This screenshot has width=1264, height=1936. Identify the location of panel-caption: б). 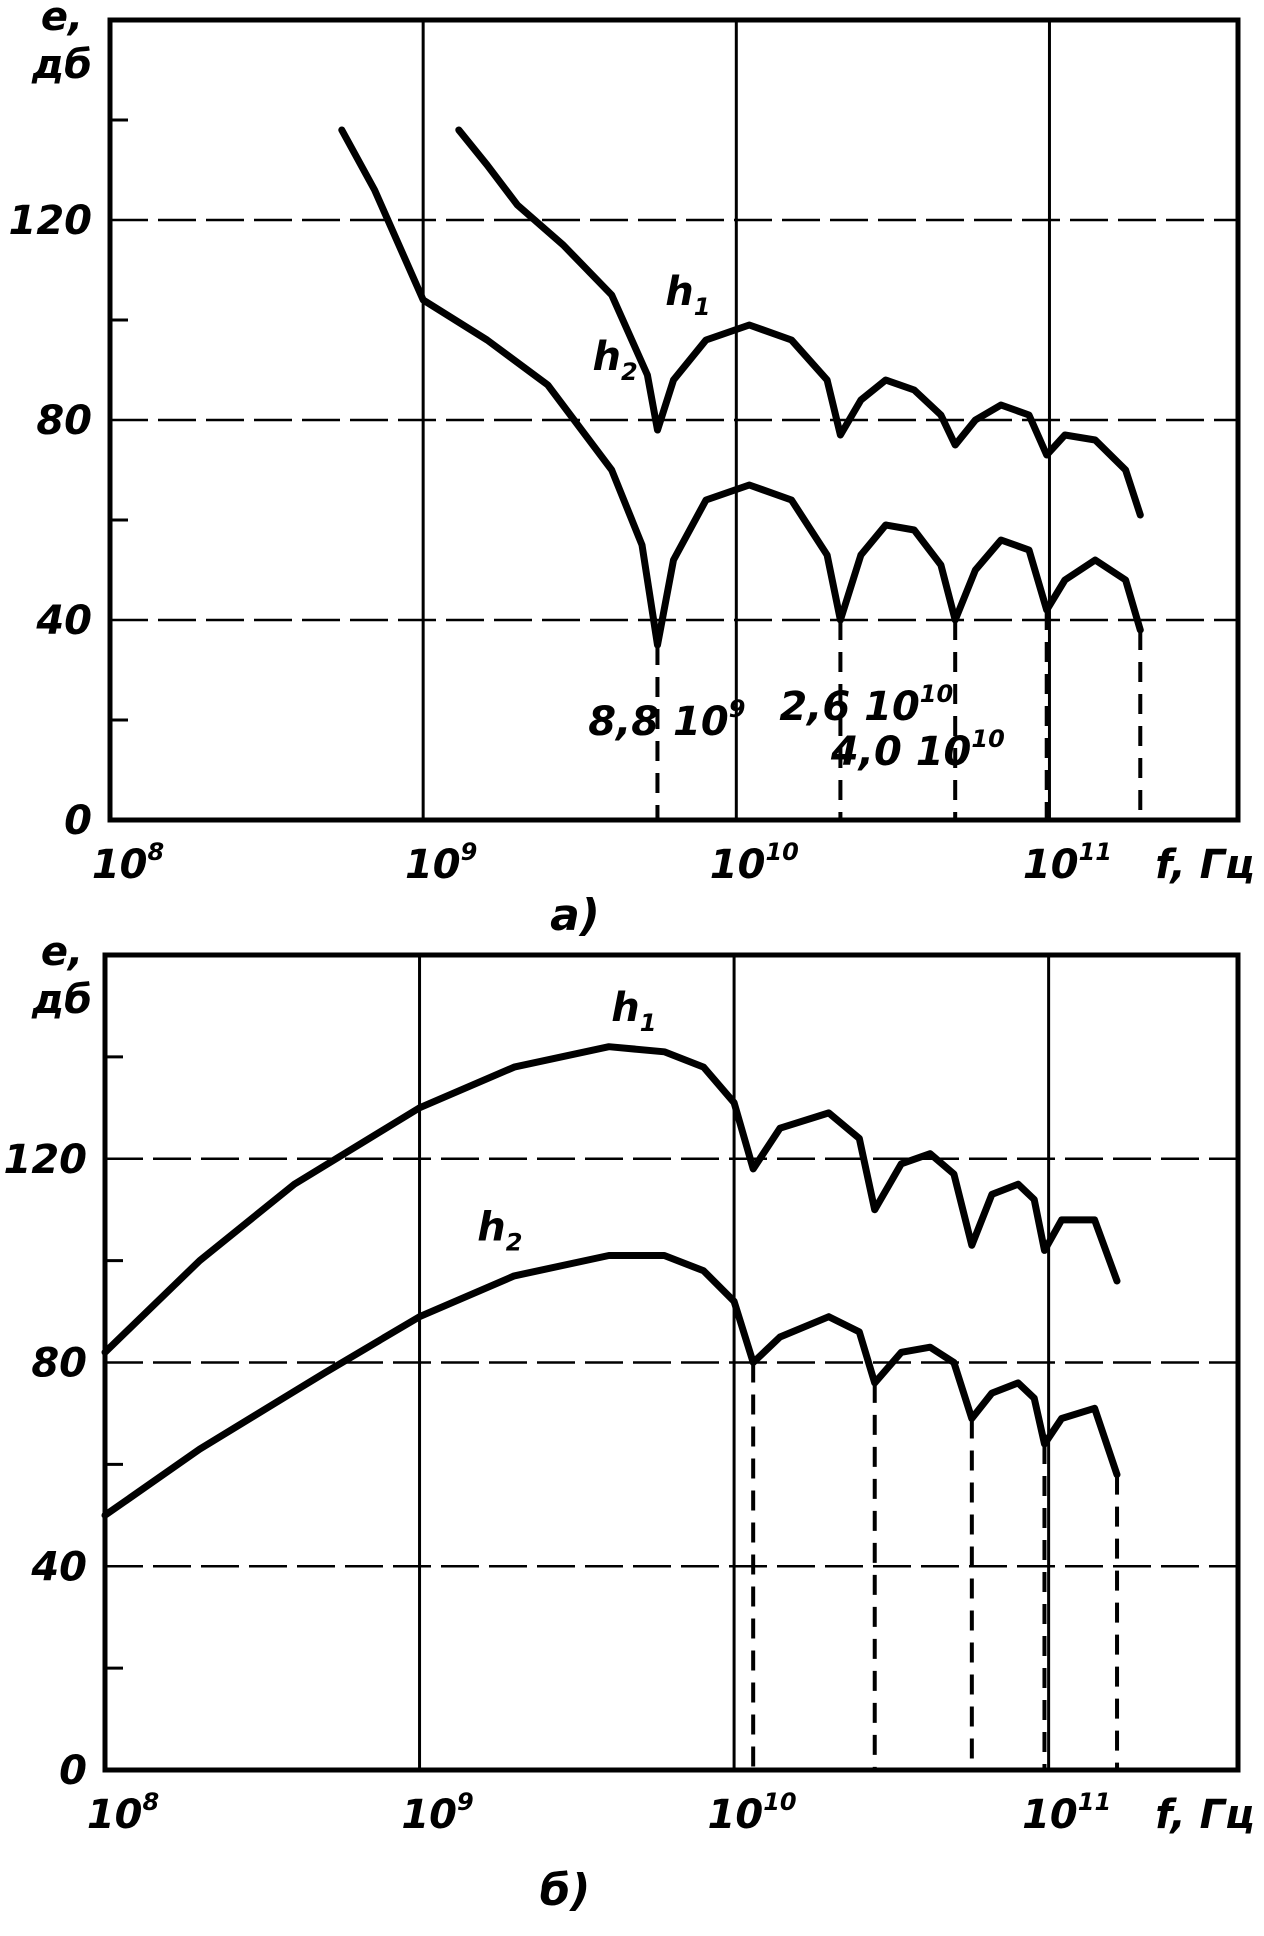
(565, 1890).